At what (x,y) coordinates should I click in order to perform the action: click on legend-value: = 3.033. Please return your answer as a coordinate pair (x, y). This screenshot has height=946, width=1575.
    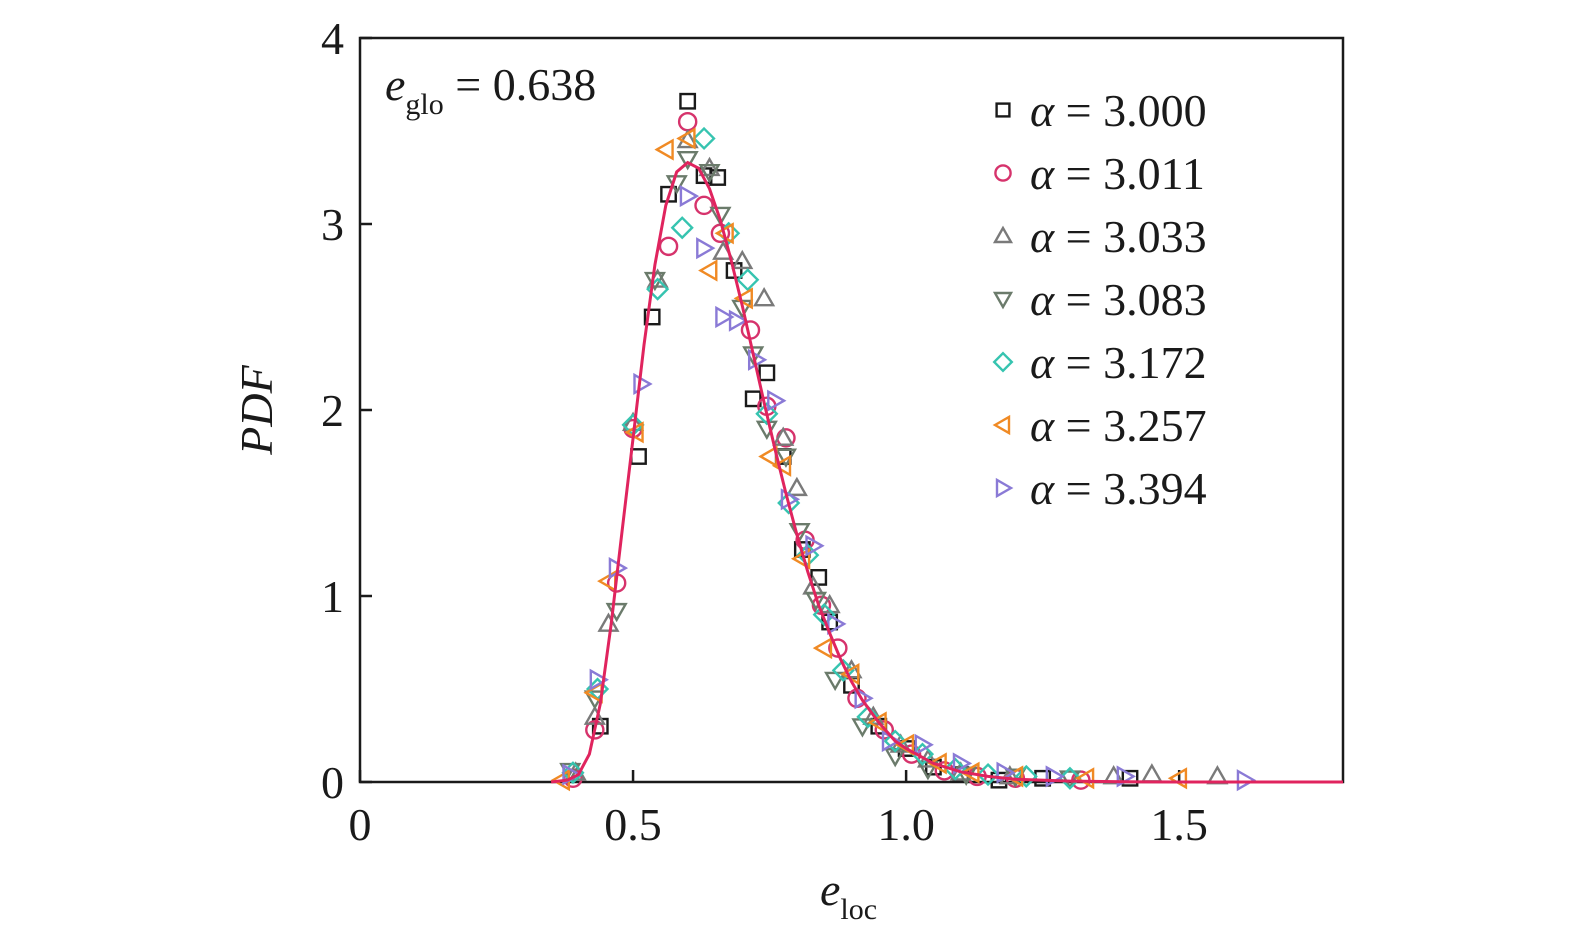
    Looking at the image, I should click on (1130, 236).